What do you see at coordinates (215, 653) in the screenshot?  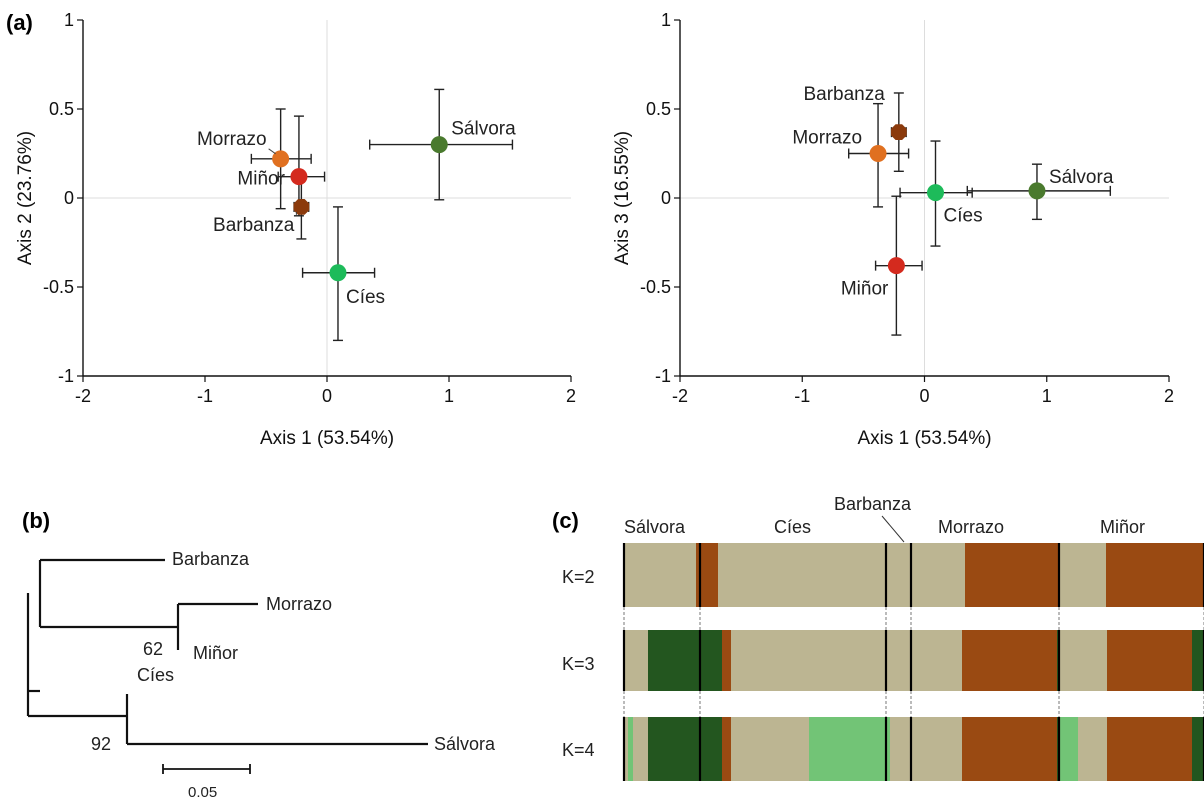 I see `tree-tip-minor: Miñor` at bounding box center [215, 653].